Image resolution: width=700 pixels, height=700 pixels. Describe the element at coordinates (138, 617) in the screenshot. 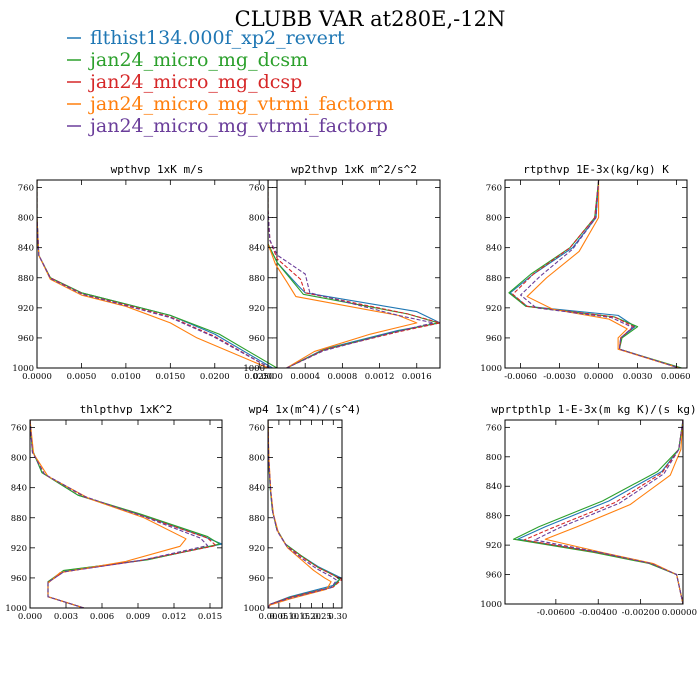

I see `x-tick-label: 0.009` at that location.